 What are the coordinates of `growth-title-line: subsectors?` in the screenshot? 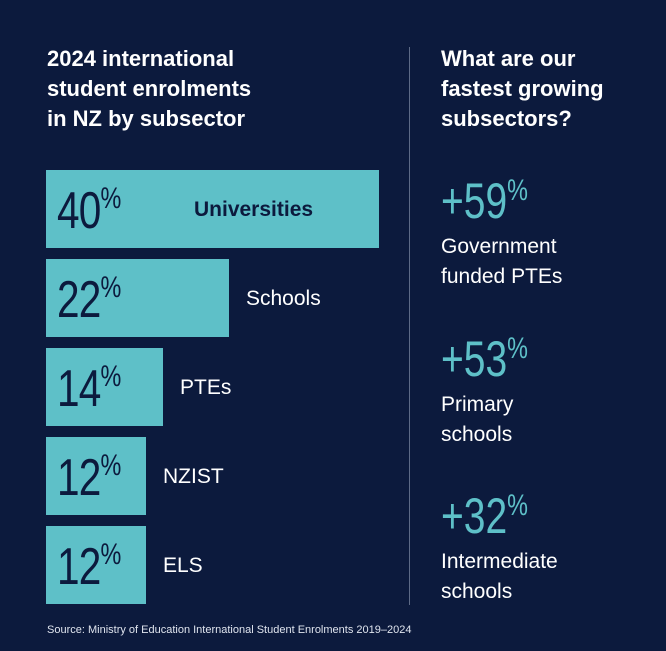 It's located at (506, 118).